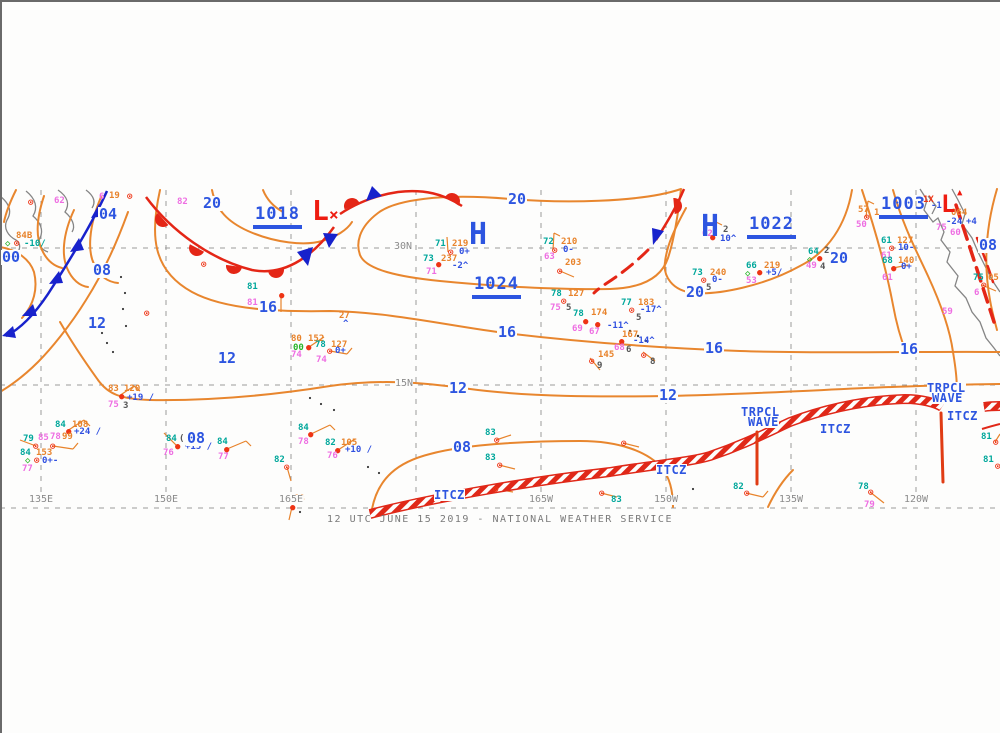  Describe the element at coordinates (60, 425) in the screenshot. I see `station-token: 84` at that location.